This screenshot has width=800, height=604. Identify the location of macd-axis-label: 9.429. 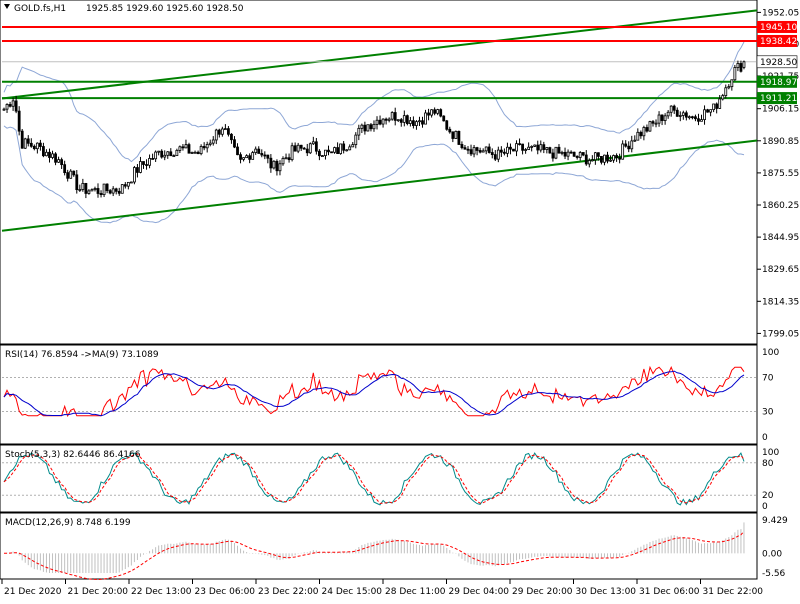
(775, 521).